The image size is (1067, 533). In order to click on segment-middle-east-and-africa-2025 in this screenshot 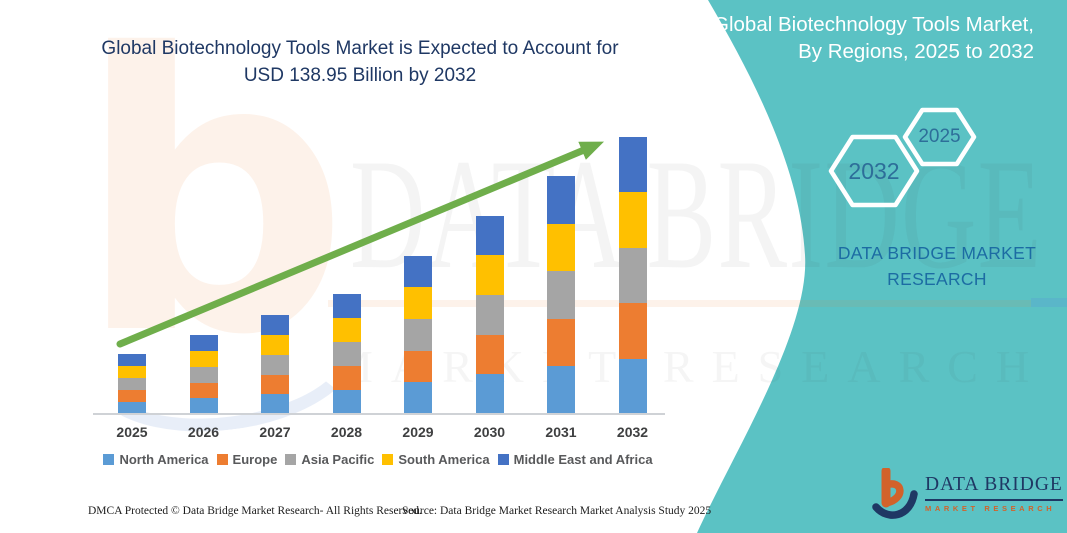, I will do `click(132, 360)`.